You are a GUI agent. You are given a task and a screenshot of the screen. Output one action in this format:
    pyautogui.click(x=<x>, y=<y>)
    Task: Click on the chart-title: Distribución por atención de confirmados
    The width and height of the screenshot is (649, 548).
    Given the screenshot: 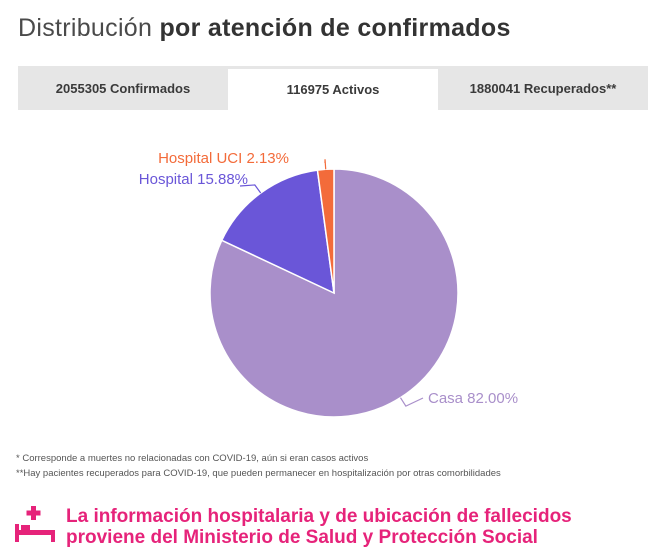 What is the action you would take?
    pyautogui.click(x=264, y=28)
    